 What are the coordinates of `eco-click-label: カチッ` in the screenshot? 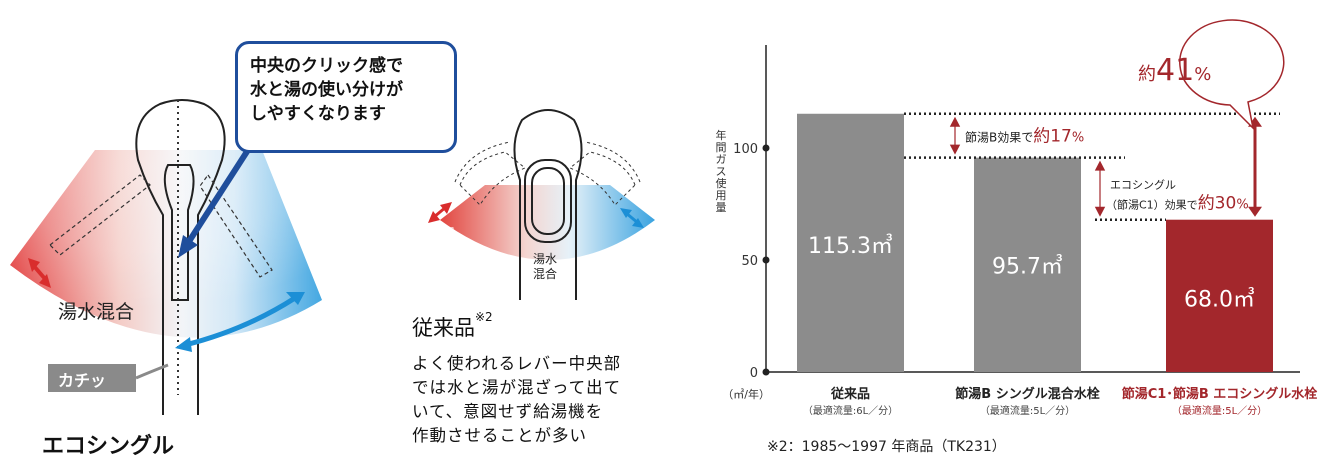 It's located at (82, 380).